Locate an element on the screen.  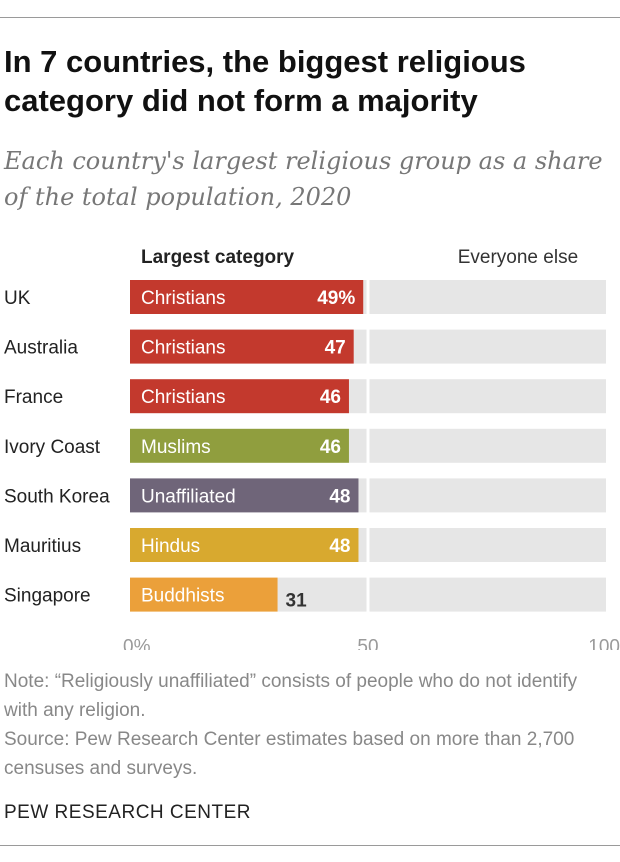
country-label: France is located at coordinates (33, 397).